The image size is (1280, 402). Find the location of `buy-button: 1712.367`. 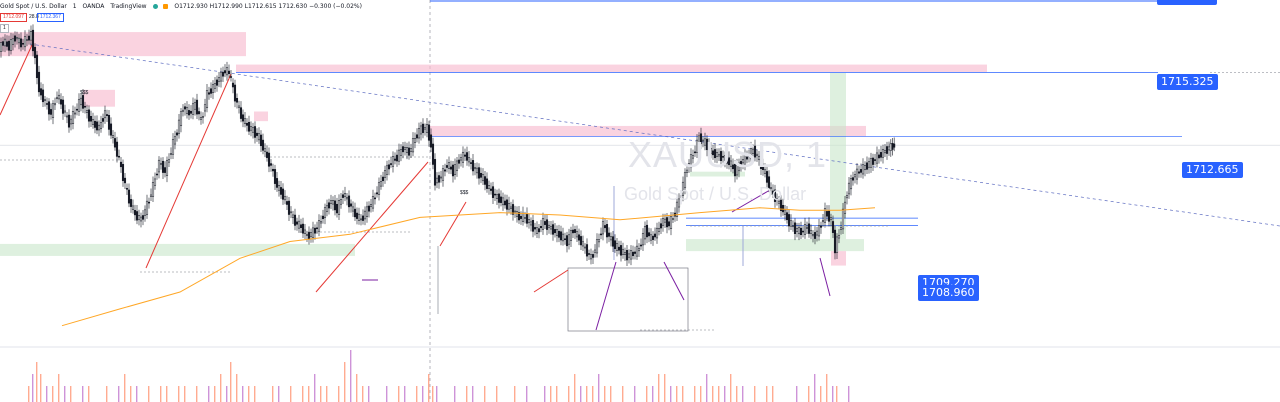

buy-button: 1712.367 is located at coordinates (50, 17).